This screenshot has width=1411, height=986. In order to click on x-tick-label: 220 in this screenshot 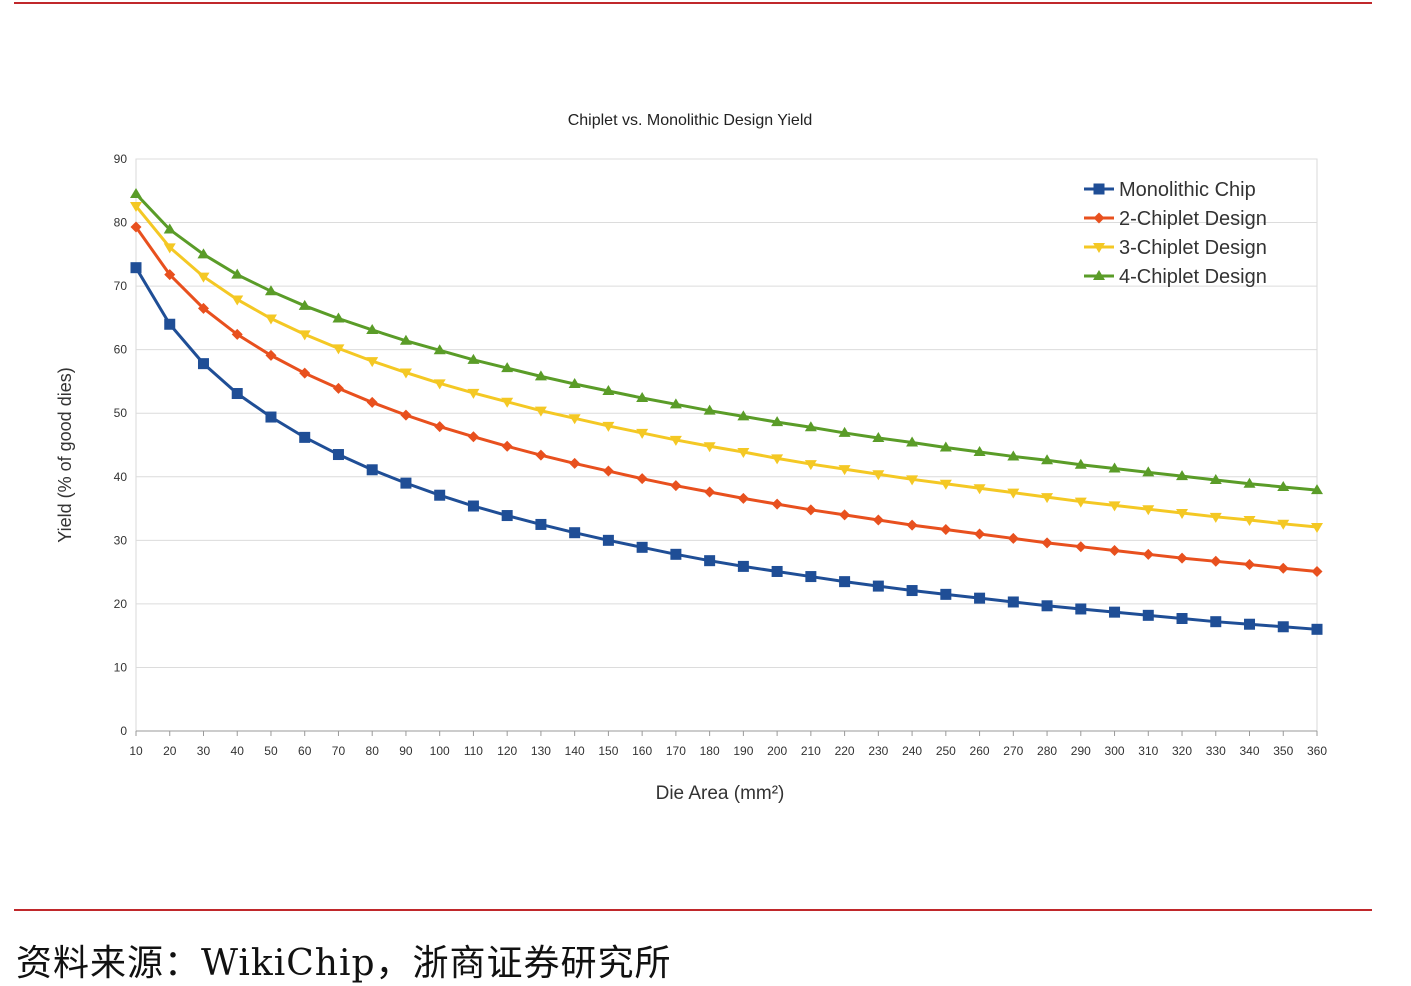, I will do `click(845, 751)`.